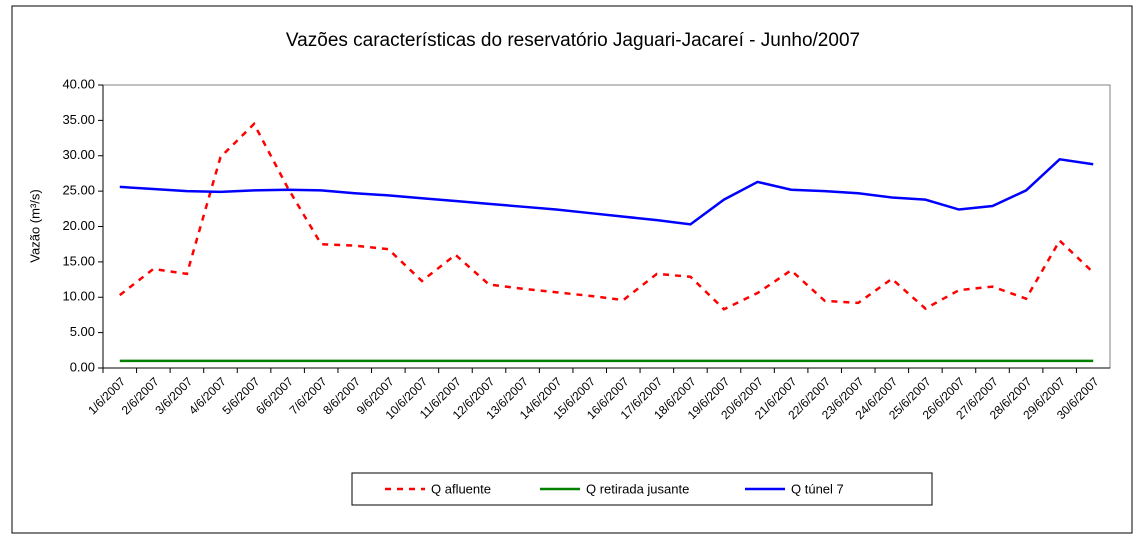  Describe the element at coordinates (461, 488) in the screenshot. I see `legend-label: Q afluente` at that location.